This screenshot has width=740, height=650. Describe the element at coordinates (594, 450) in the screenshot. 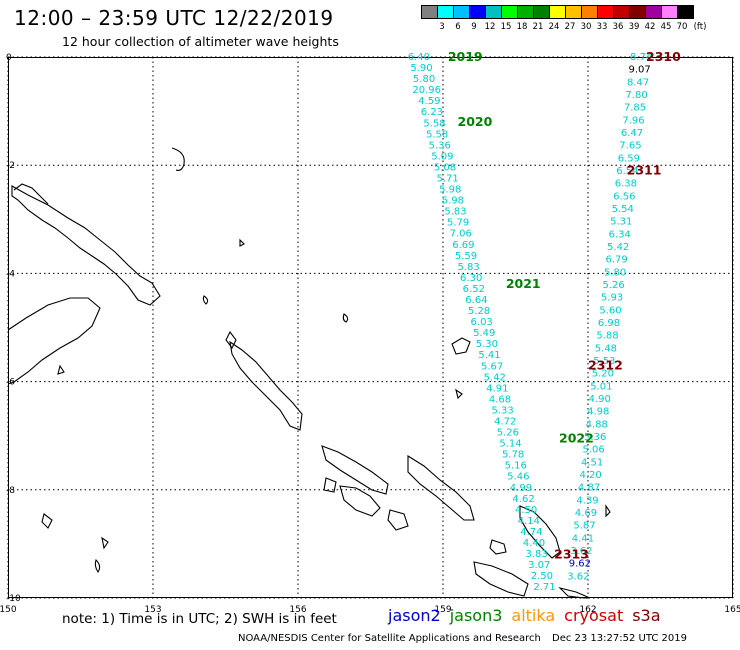

I see `swh-value: 5.06` at that location.